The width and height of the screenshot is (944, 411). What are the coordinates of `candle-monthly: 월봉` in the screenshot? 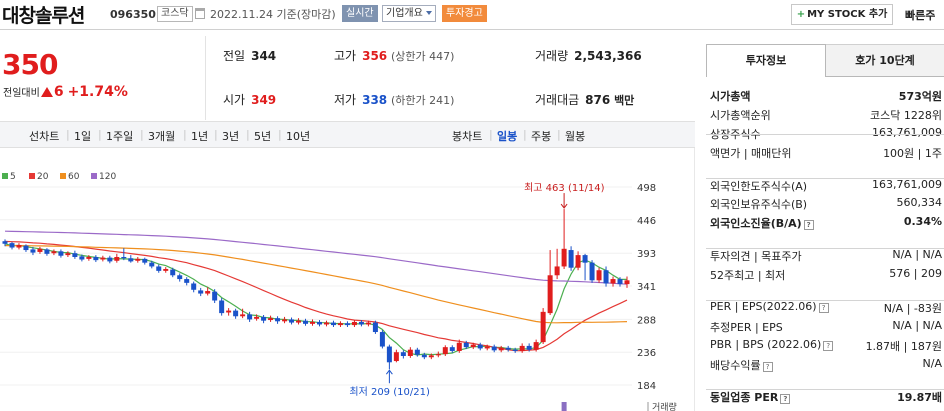 It's located at (575, 136).